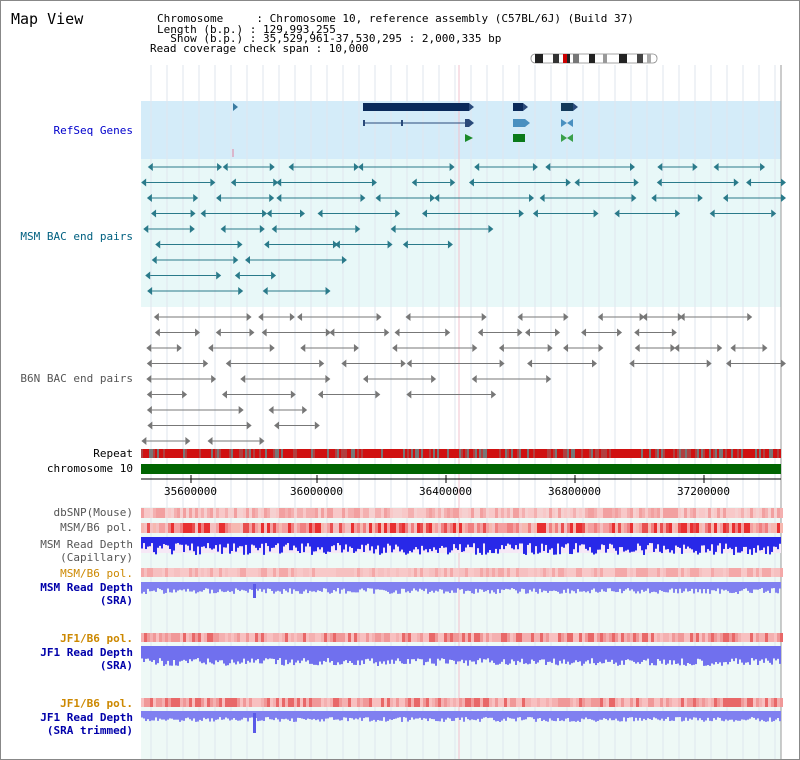 This screenshot has width=800, height=760. Describe the element at coordinates (96, 557) in the screenshot. I see `label-msm-depth-capillary-line2: (Capillary)` at that location.